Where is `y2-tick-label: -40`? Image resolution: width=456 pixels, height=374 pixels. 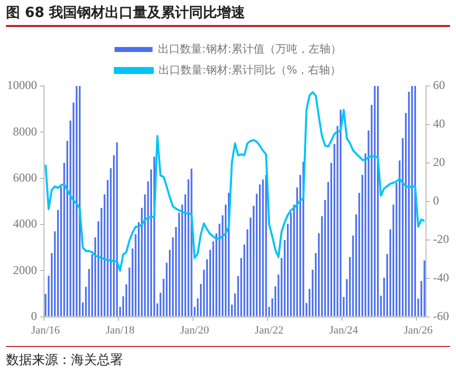 y2-tick-label: -40 is located at coordinates (441, 277).